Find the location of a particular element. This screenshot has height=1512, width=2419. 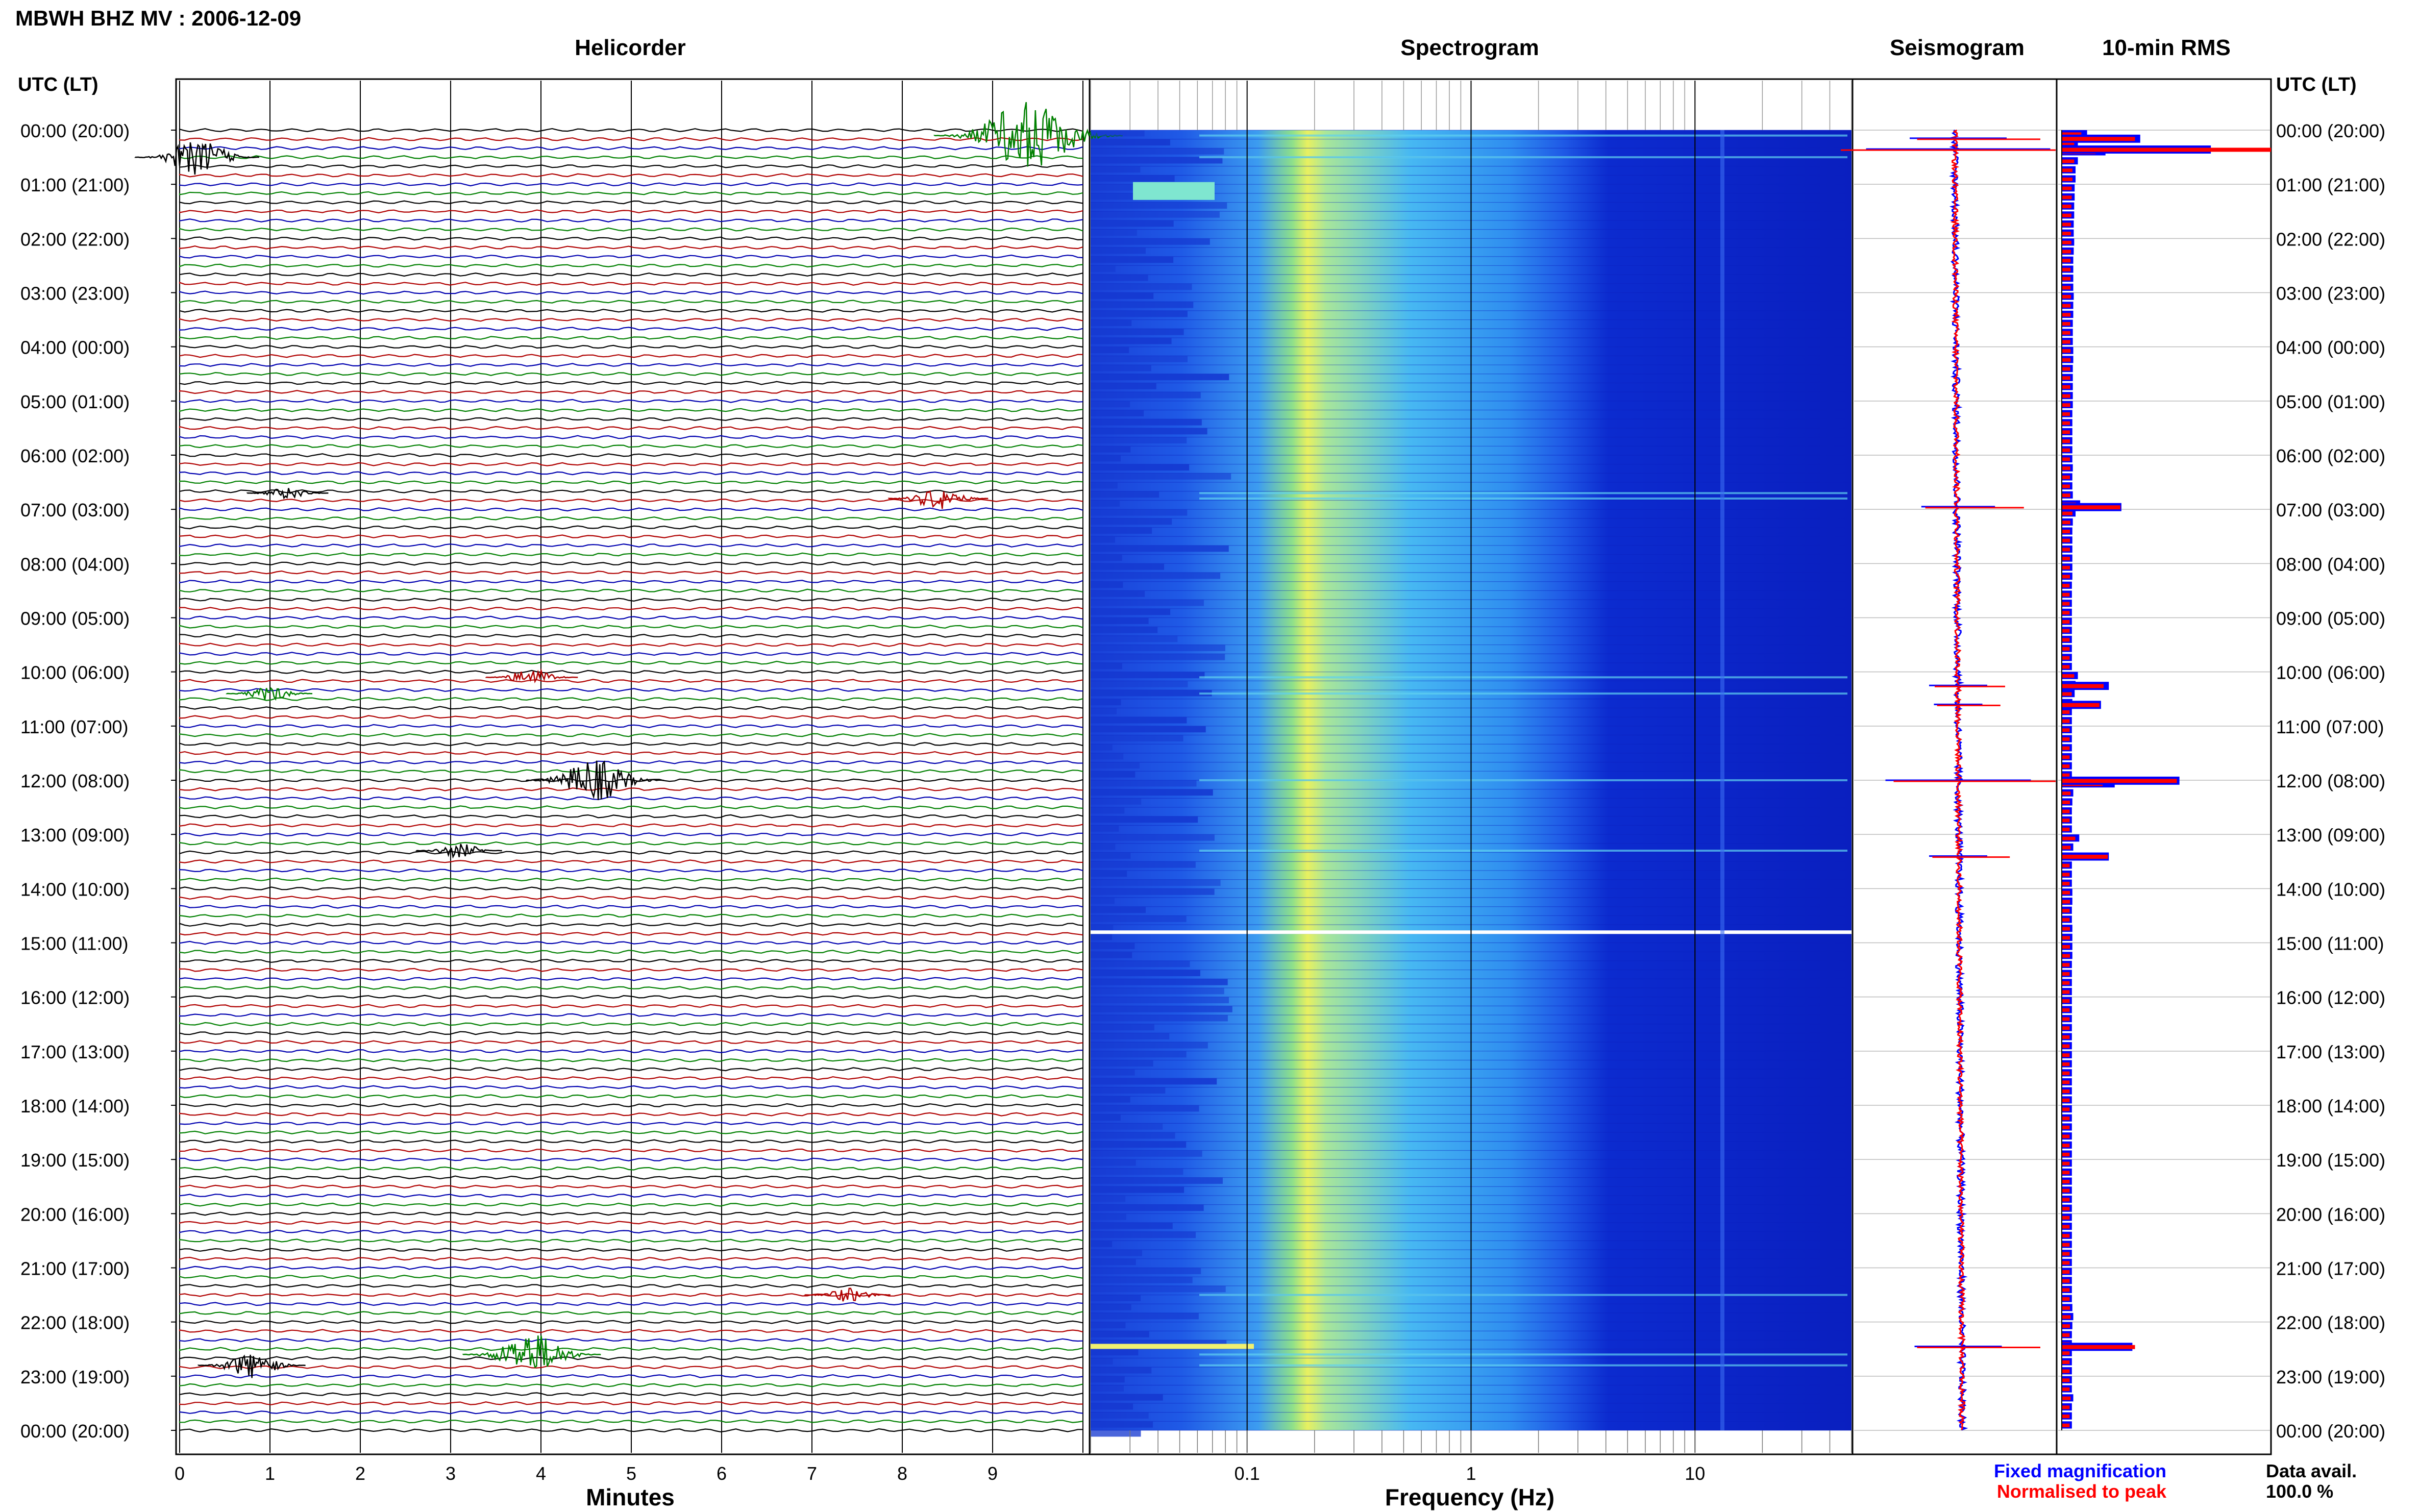

time-tick-label-left: 07:00 (03:00) is located at coordinates (75, 510).